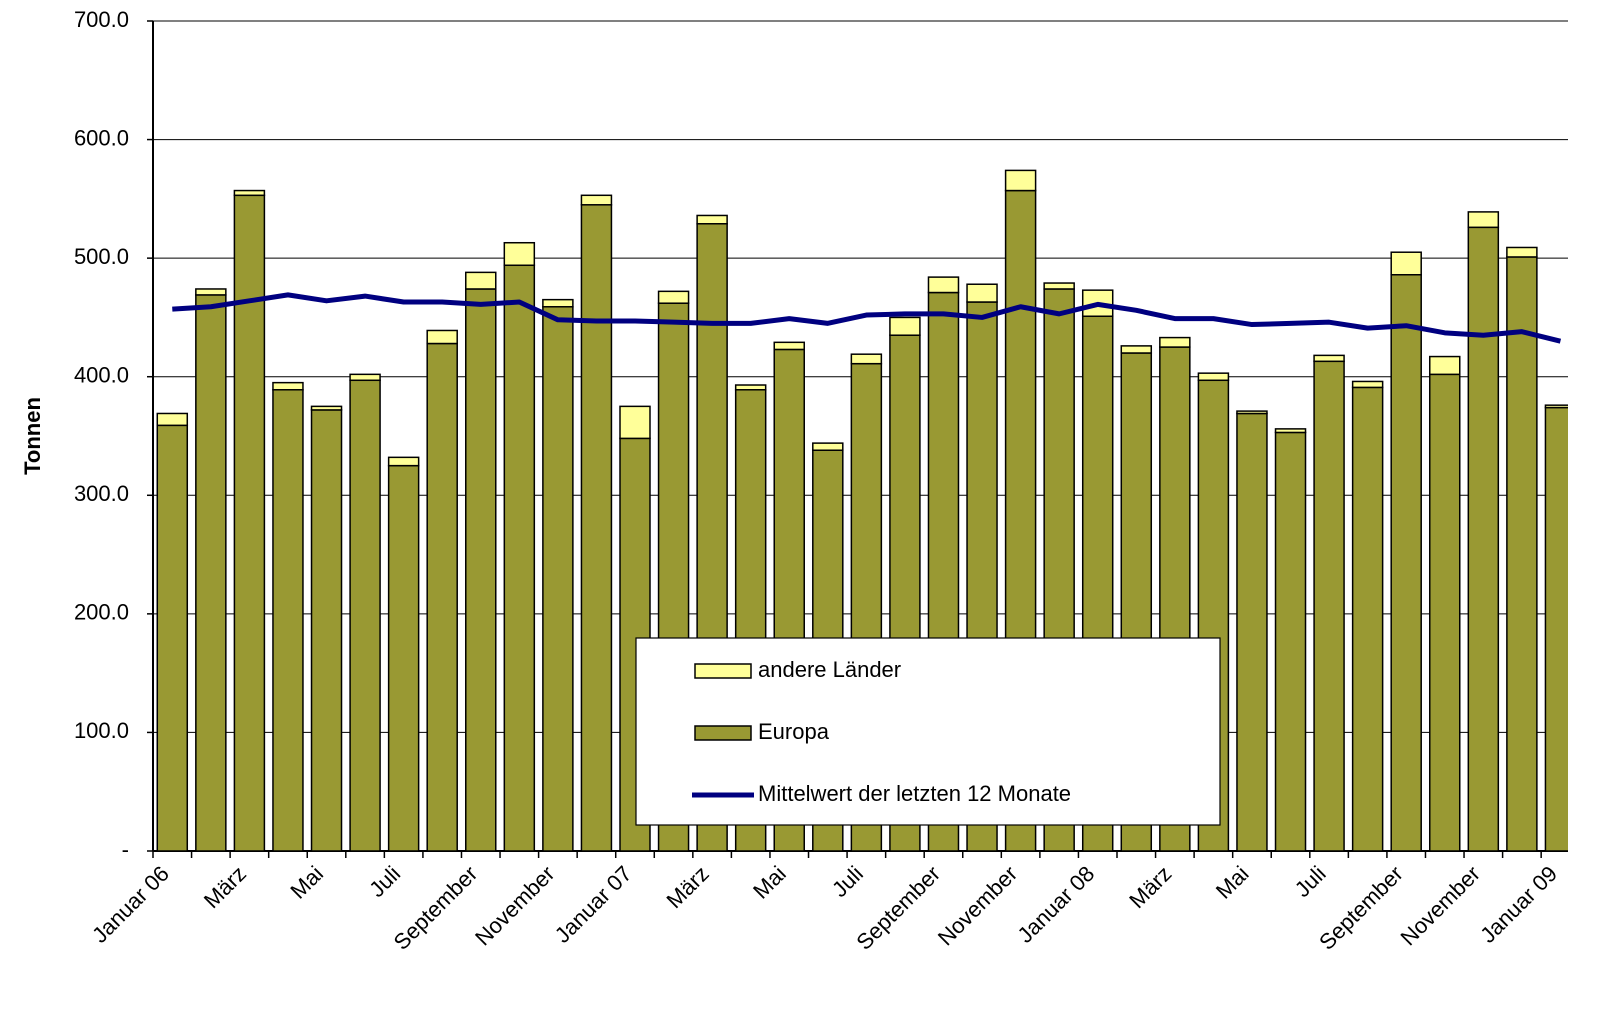 The image size is (1609, 1010). What do you see at coordinates (101, 612) in the screenshot?
I see `y-tick-label: 200.0` at bounding box center [101, 612].